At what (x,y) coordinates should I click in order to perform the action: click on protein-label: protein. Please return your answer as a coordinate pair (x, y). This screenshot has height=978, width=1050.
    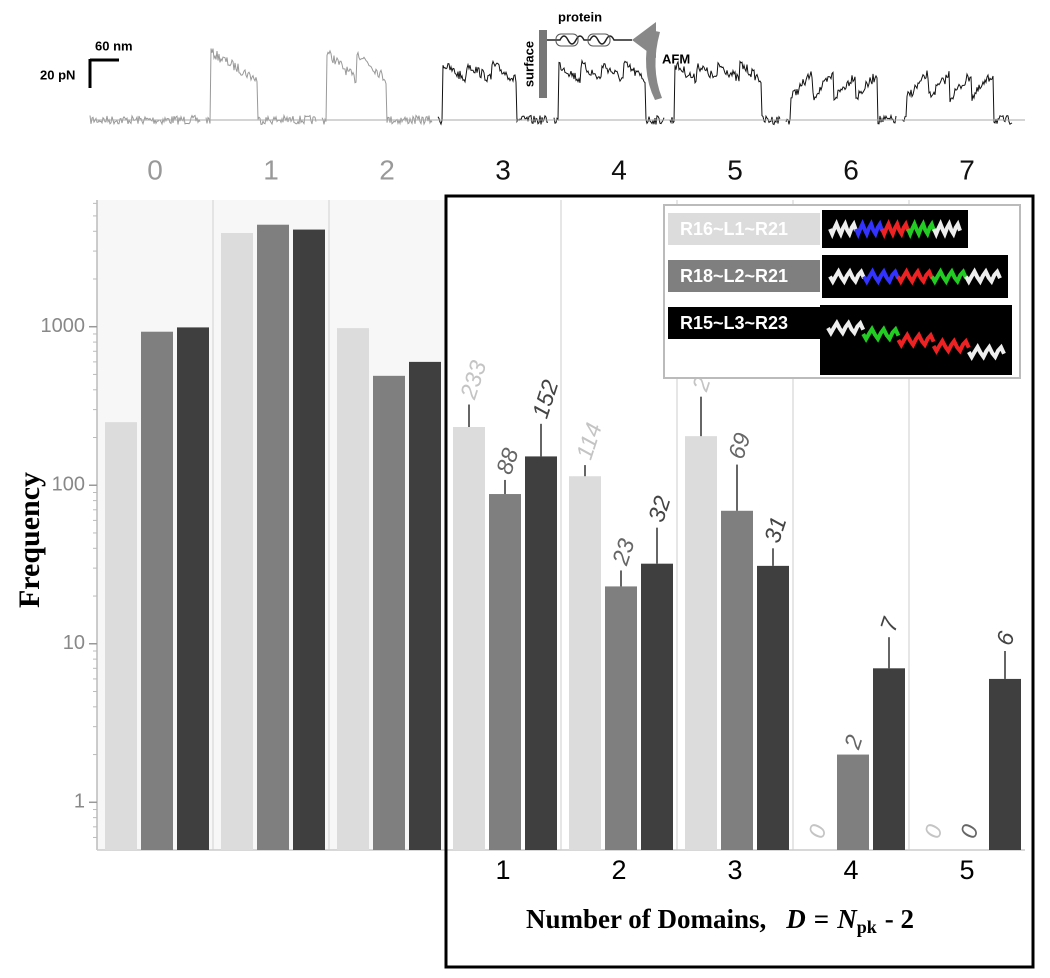
    Looking at the image, I should click on (580, 16).